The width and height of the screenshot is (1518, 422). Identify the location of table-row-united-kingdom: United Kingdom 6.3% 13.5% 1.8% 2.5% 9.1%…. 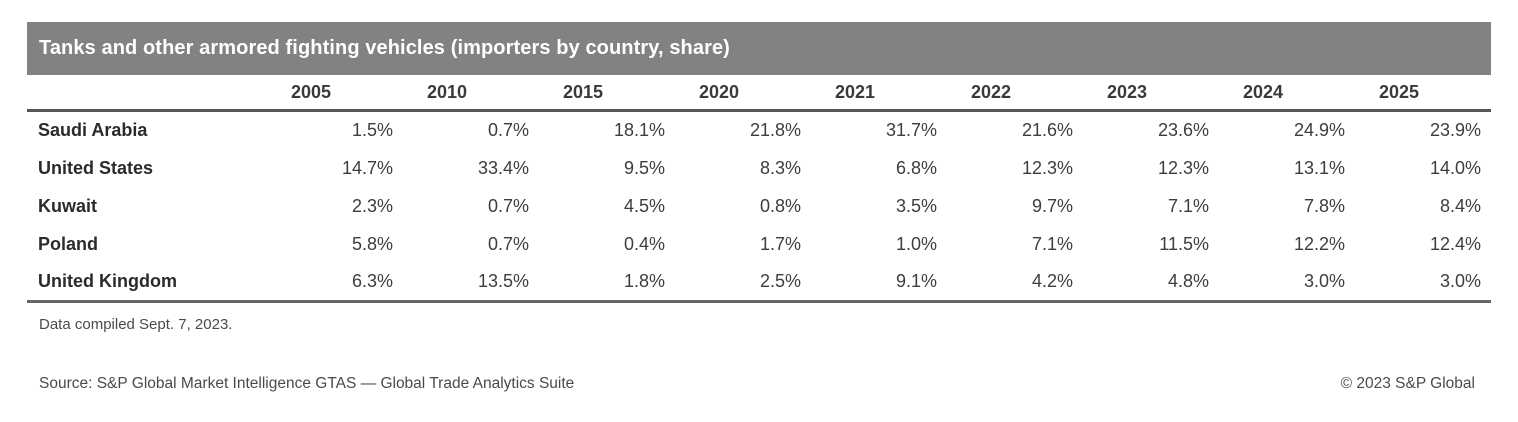
(759, 283).